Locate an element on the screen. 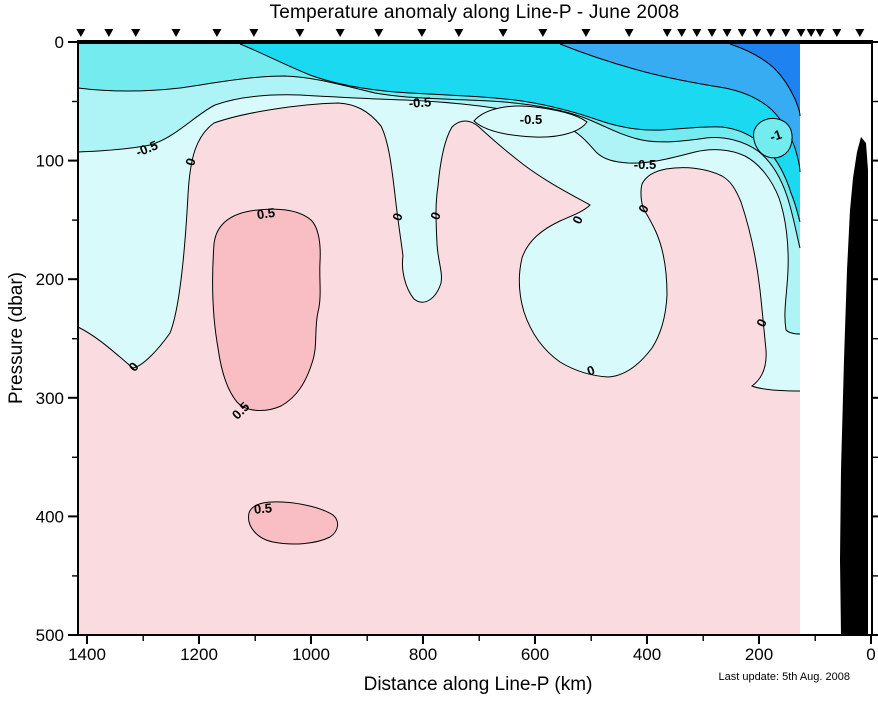 The width and height of the screenshot is (878, 708). x-tick-label: 400 is located at coordinates (647, 654).